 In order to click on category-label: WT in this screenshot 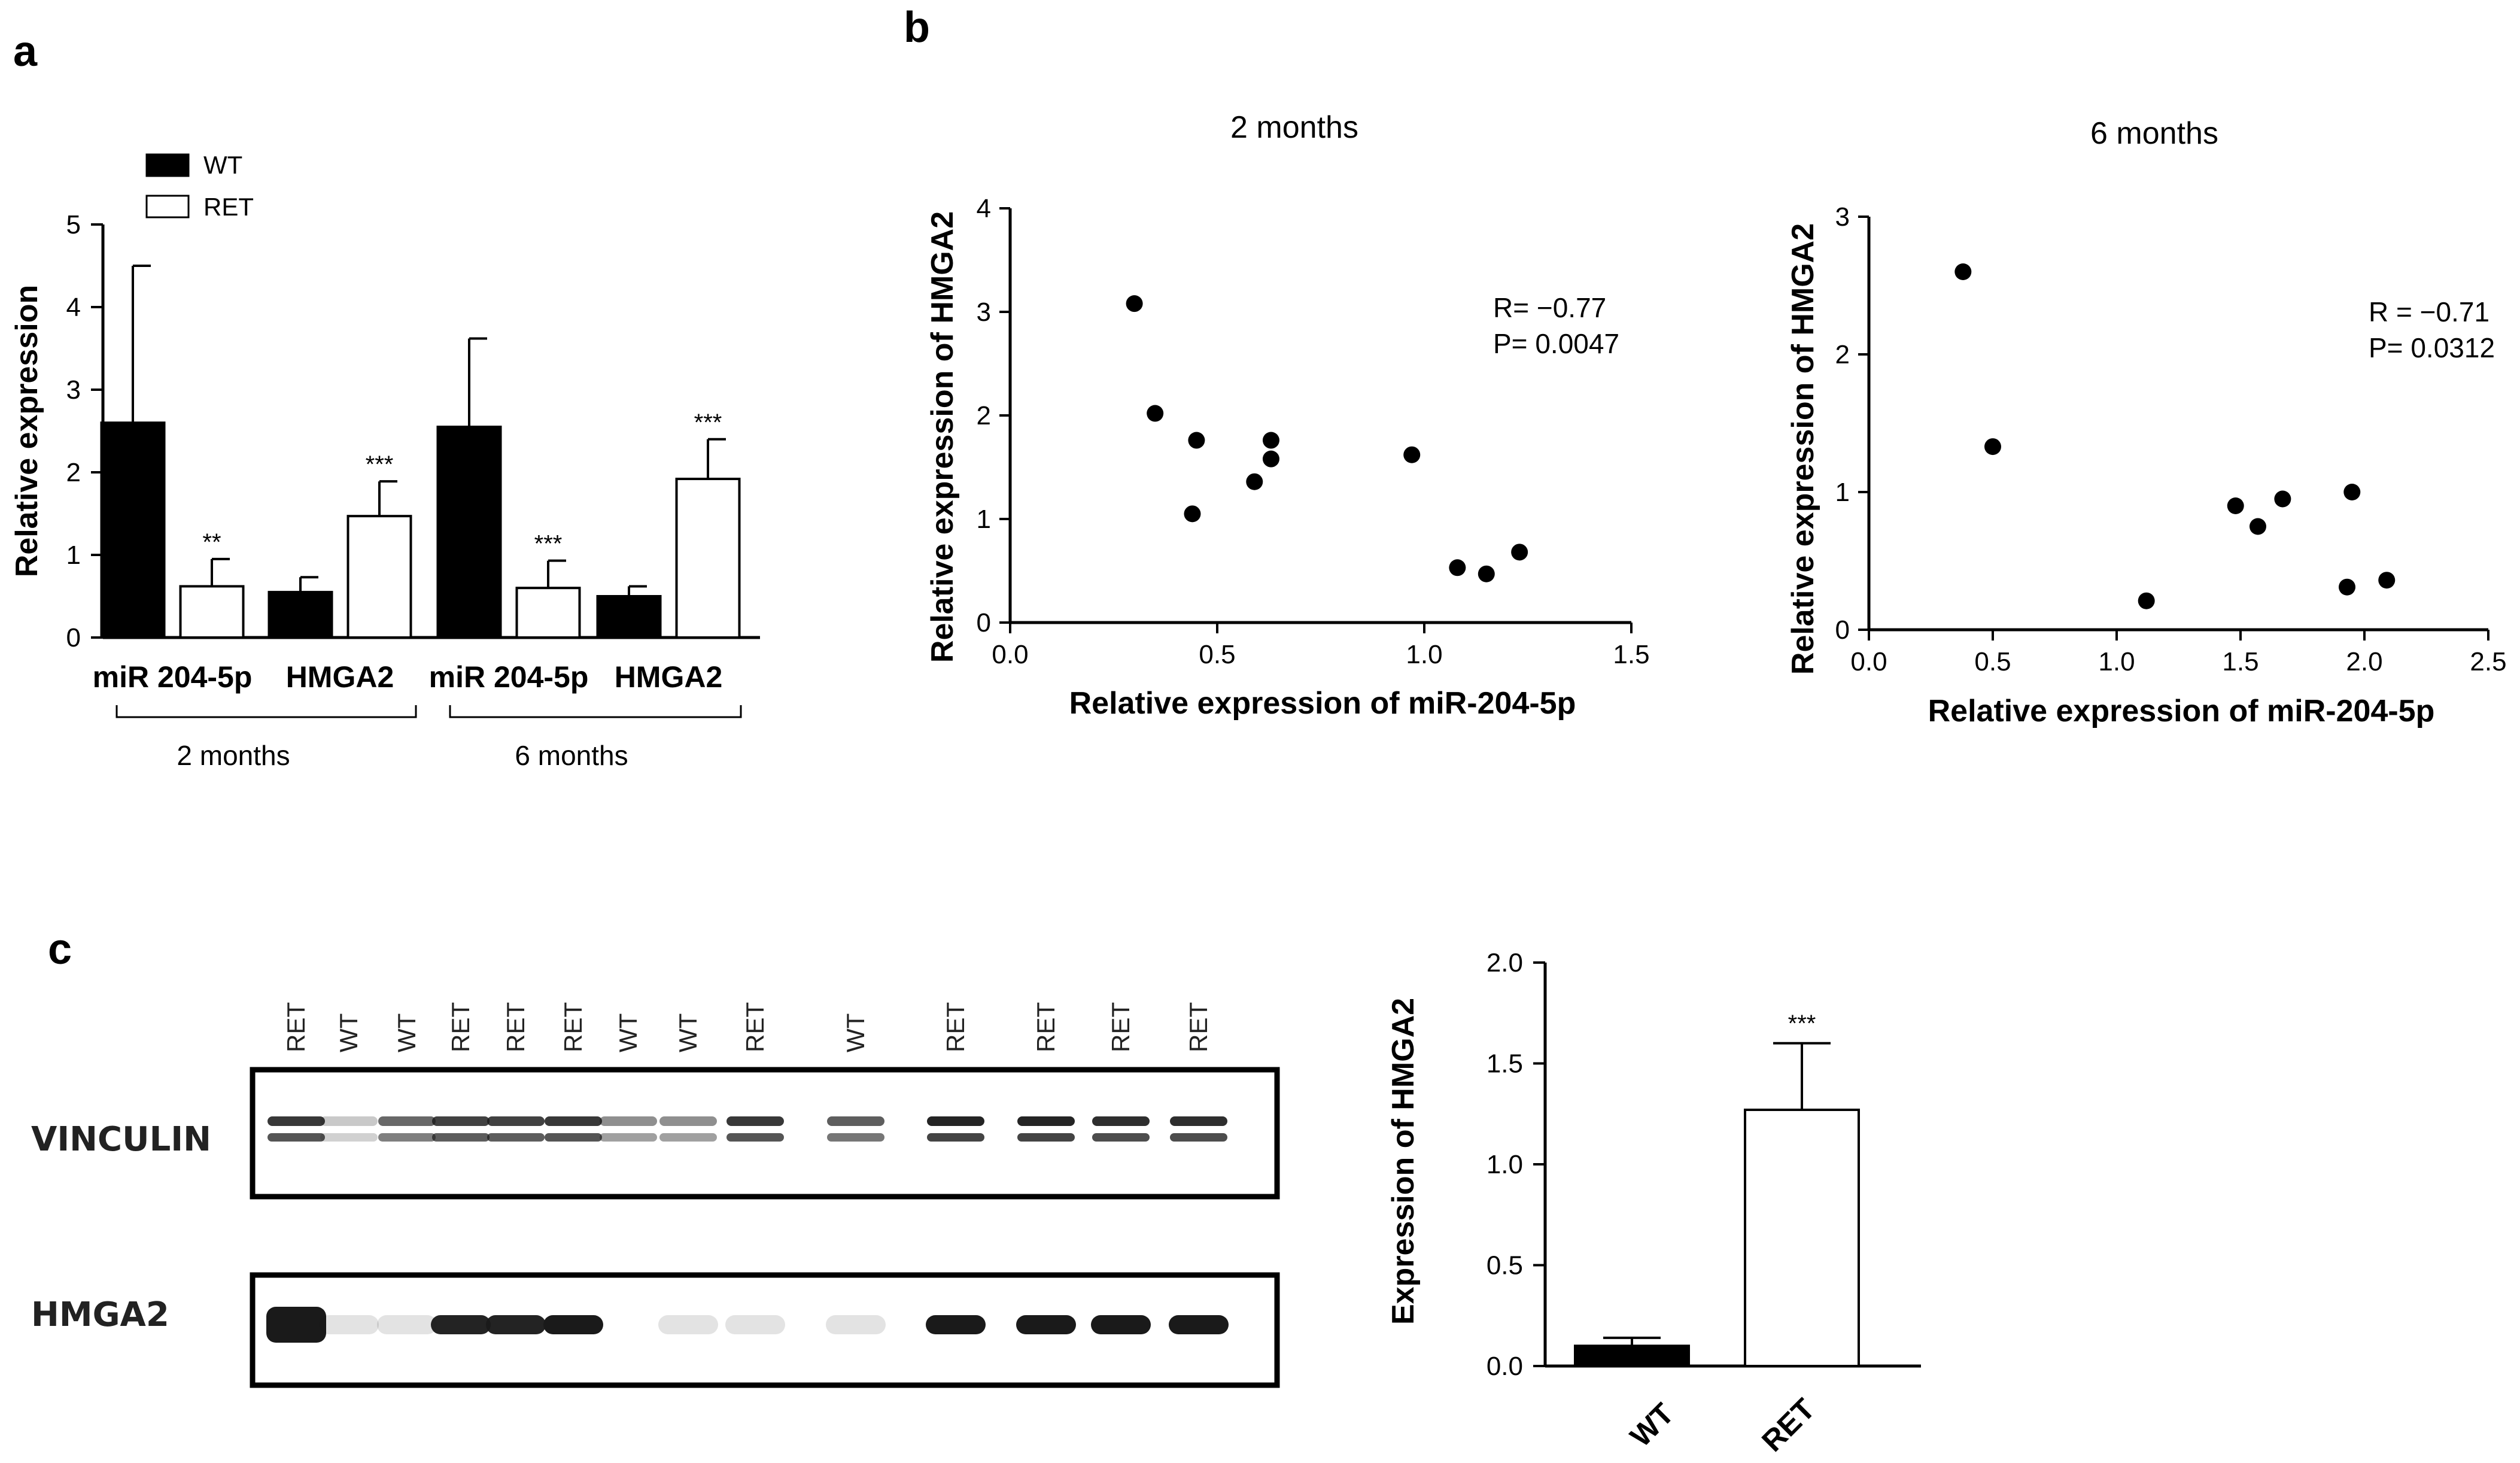, I will do `click(1652, 1425)`.